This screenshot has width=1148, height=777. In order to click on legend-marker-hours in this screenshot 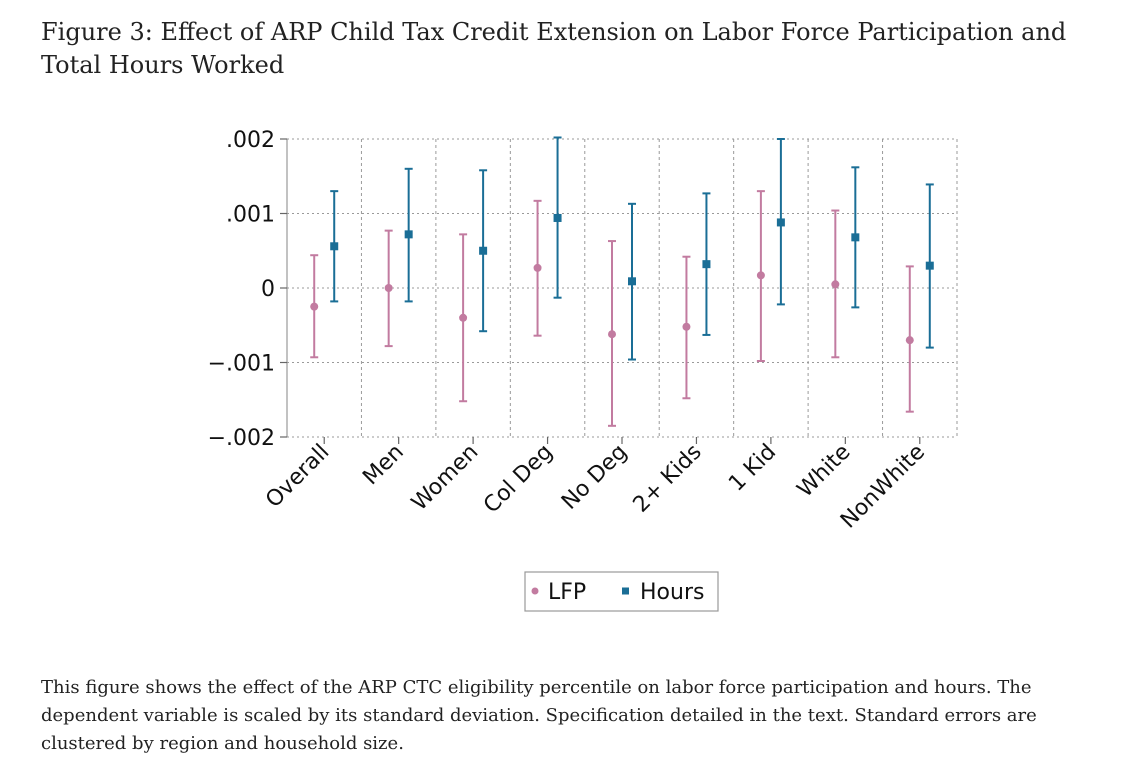, I will do `click(625, 591)`.